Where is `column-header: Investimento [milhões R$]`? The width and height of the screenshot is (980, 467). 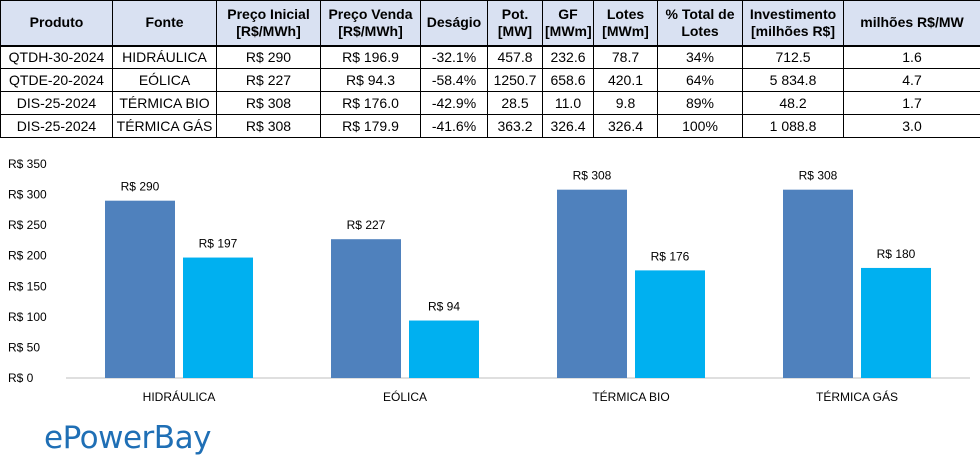 column-header: Investimento [milhões R$] is located at coordinates (793, 23).